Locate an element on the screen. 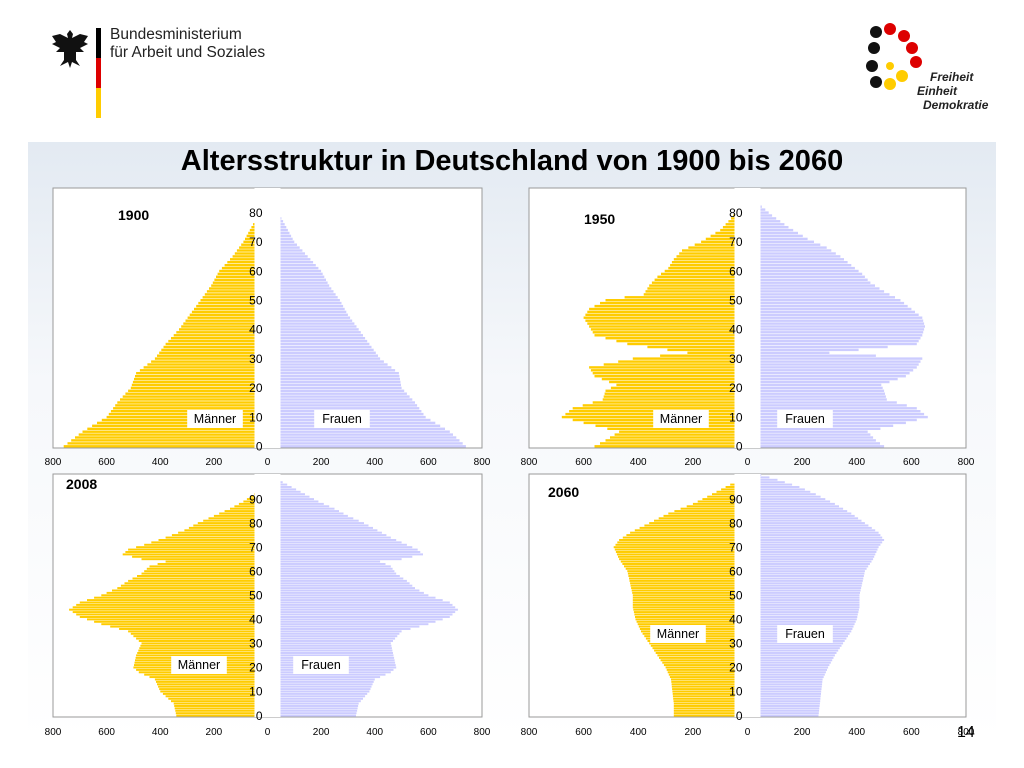 The image size is (1024, 768). age-tick-label: 10 is located at coordinates (736, 417).